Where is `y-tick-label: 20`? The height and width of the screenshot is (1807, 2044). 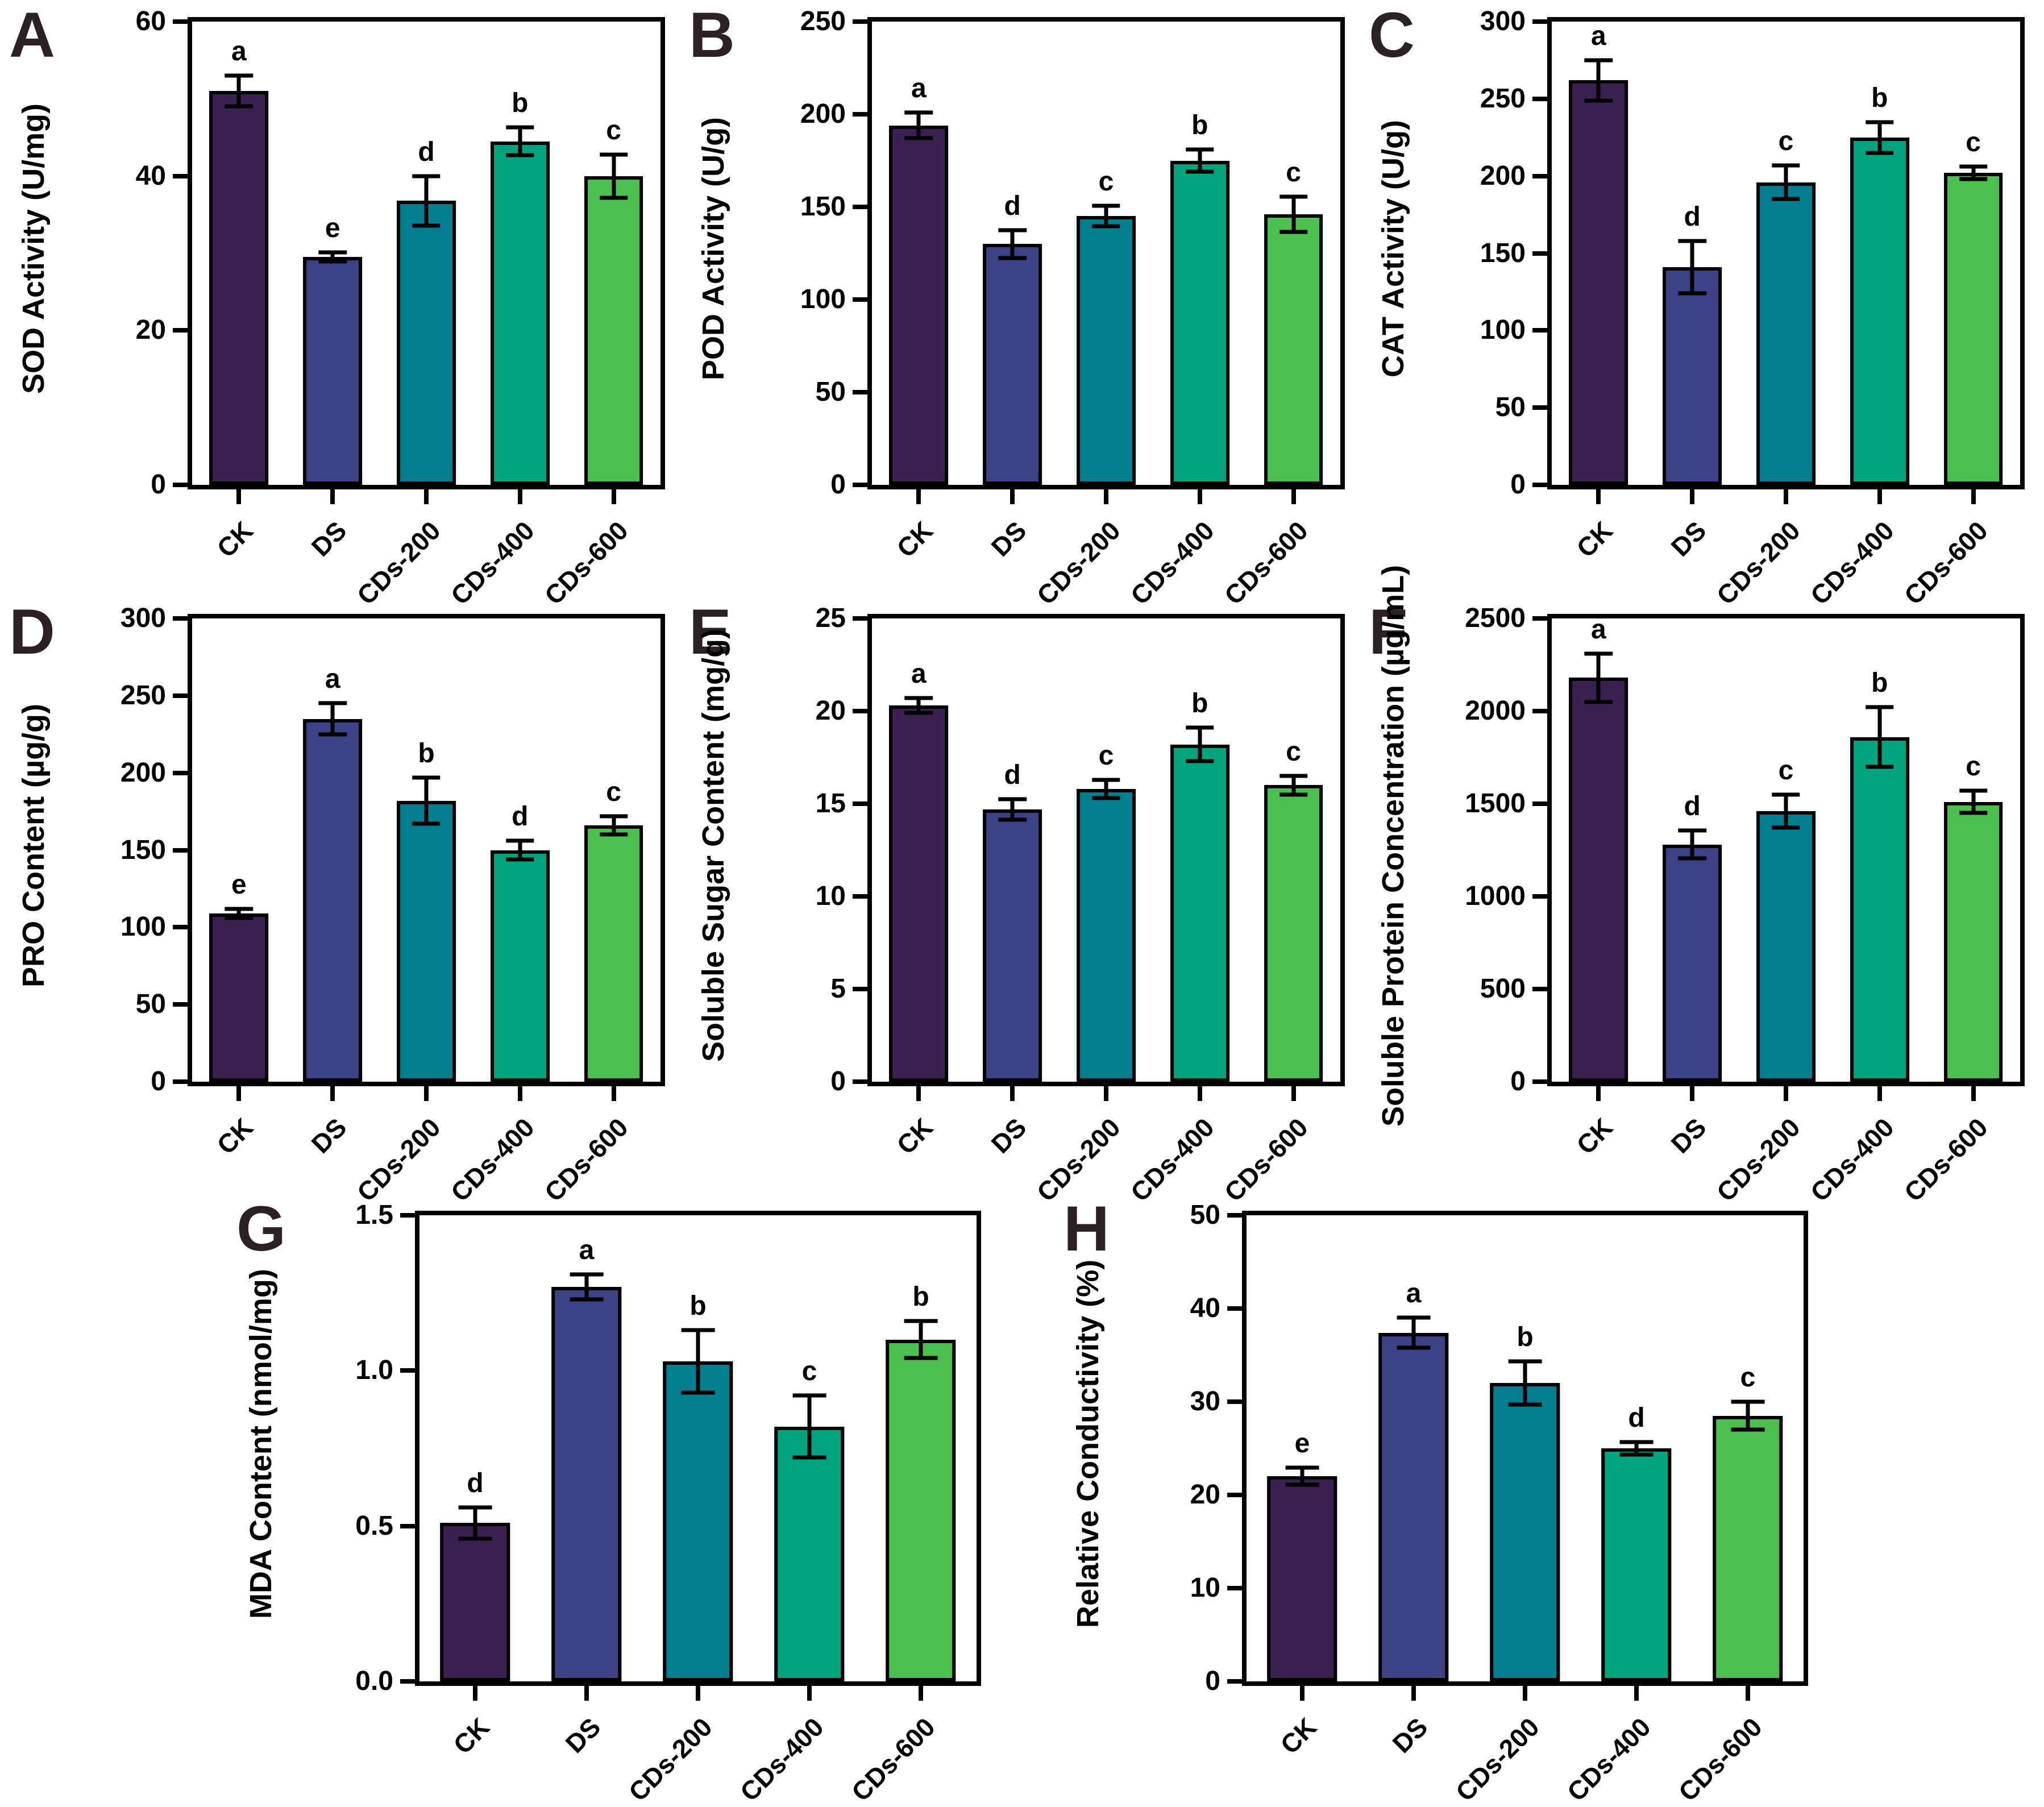
y-tick-label: 20 is located at coordinates (150, 330).